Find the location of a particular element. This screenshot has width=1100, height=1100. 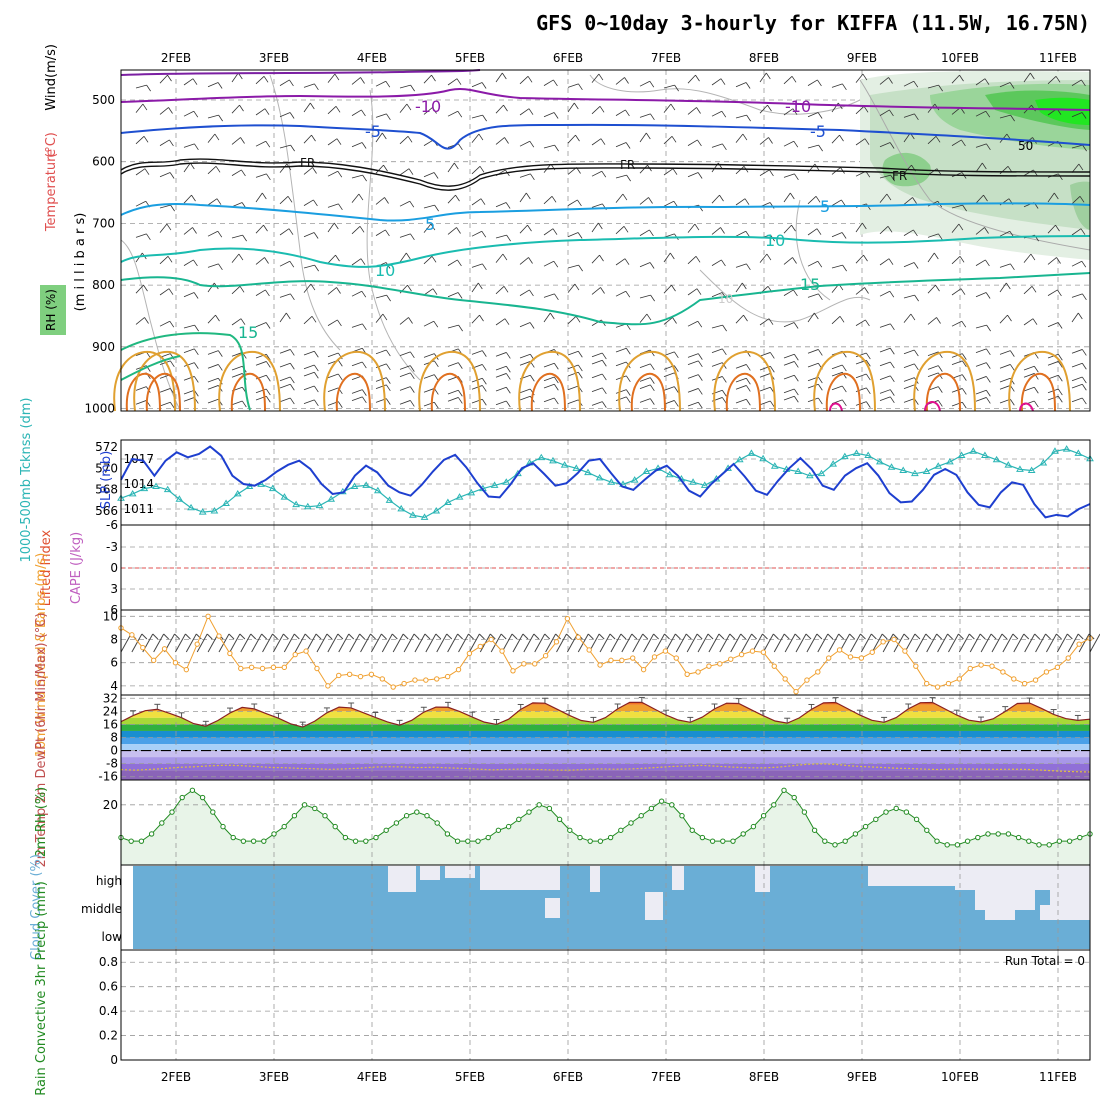

date-label-top: 10FEB is located at coordinates (960, 58).